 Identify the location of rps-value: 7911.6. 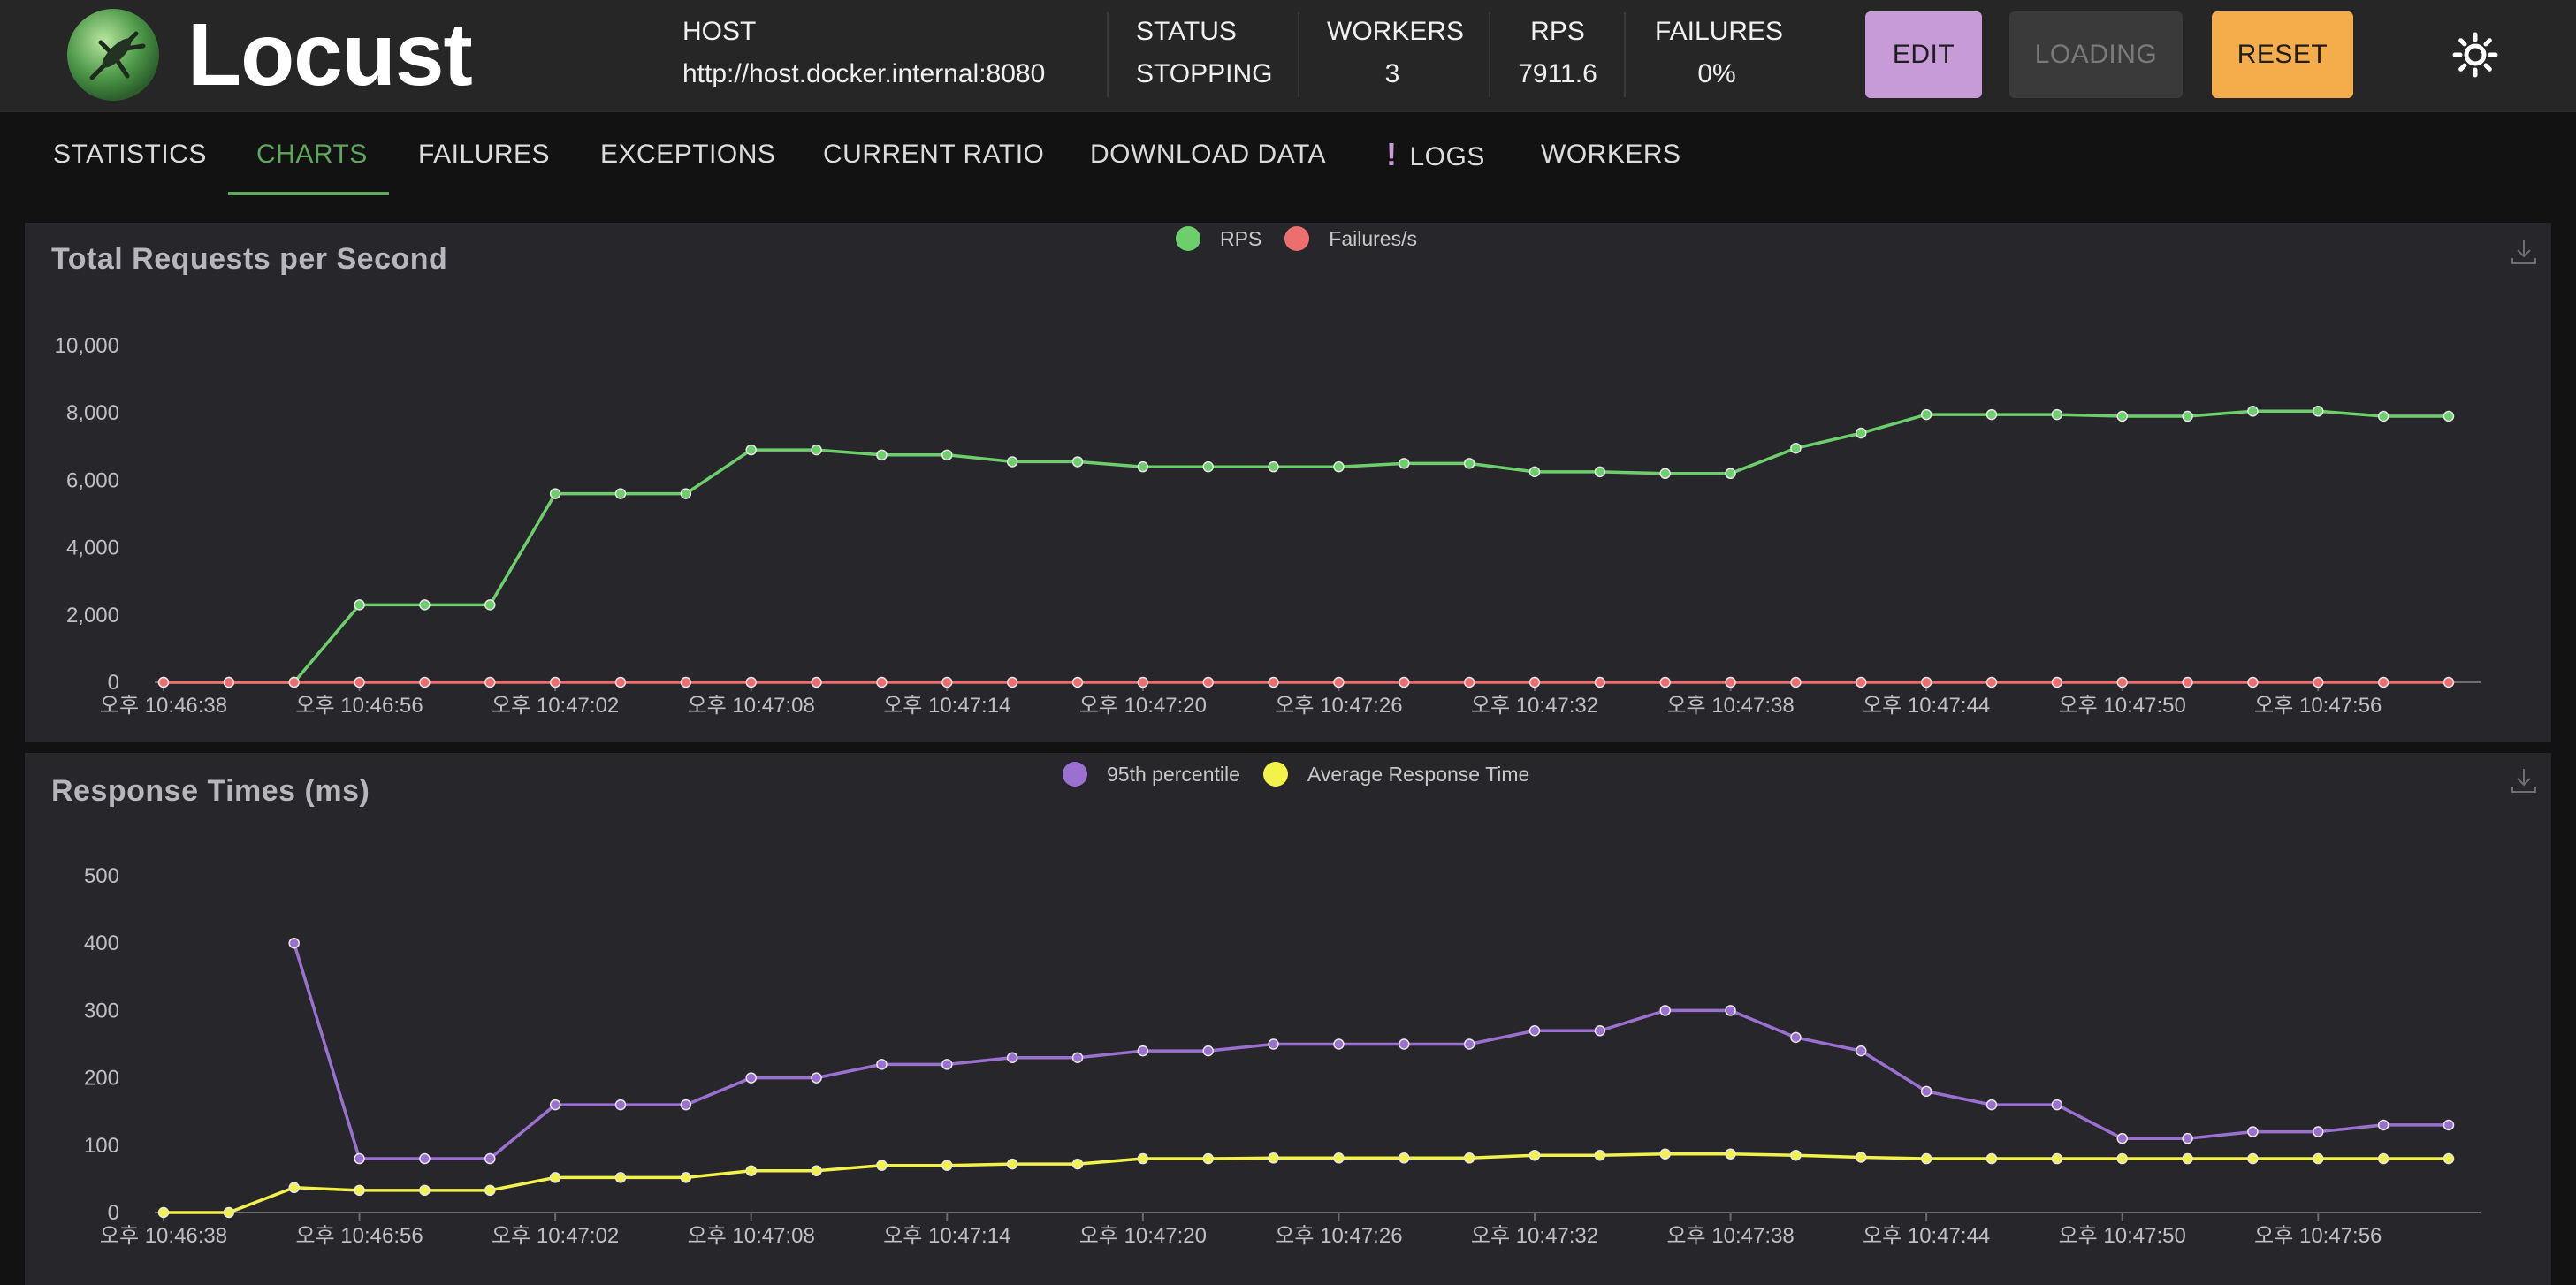
(1557, 73).